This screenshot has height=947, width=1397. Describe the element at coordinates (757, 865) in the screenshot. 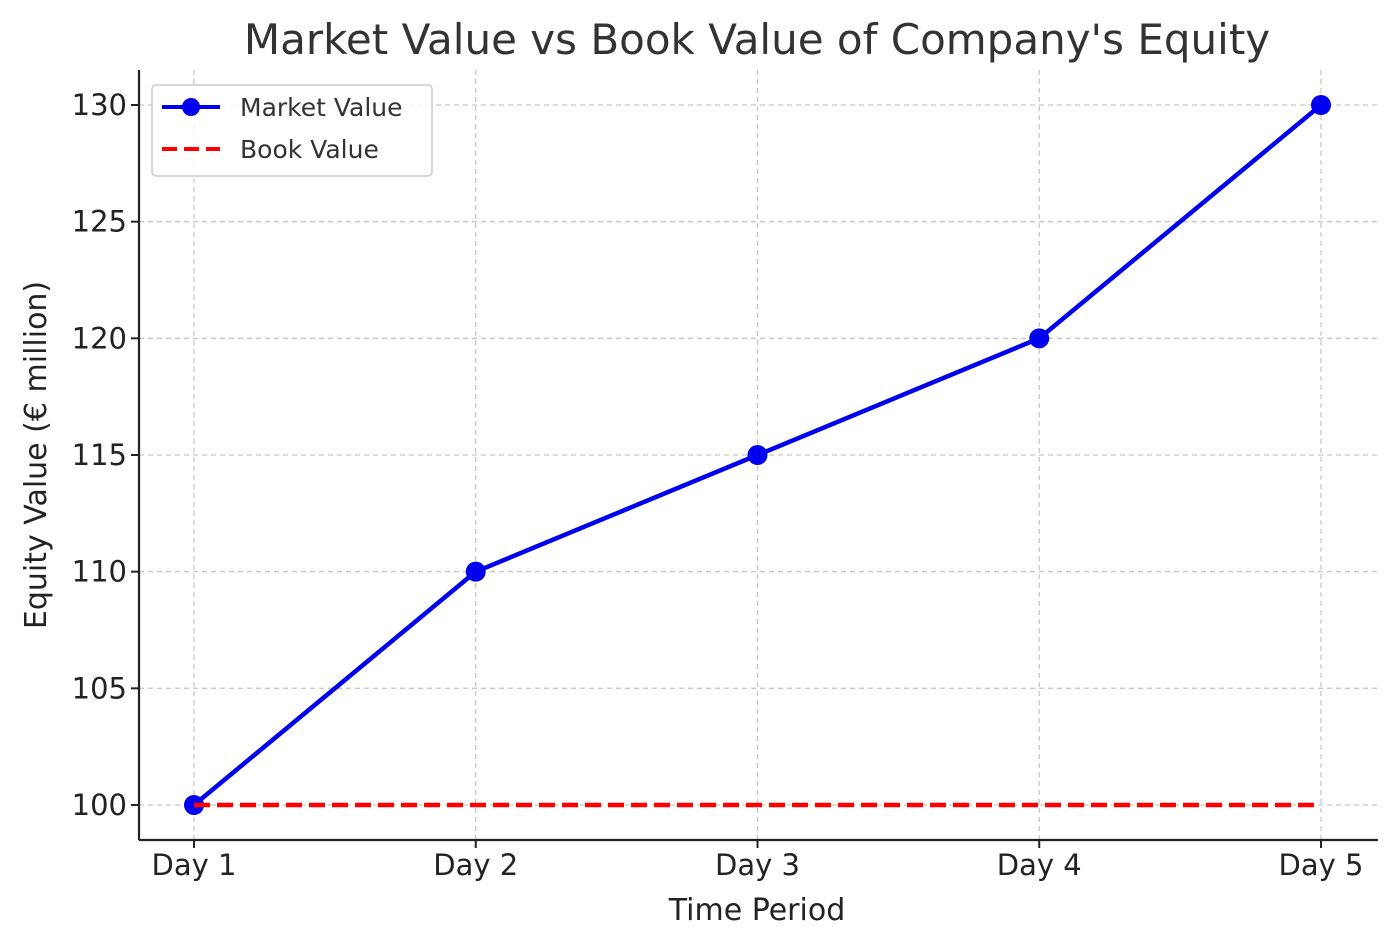

I see `x-tick-label-day-3: Day 3` at that location.